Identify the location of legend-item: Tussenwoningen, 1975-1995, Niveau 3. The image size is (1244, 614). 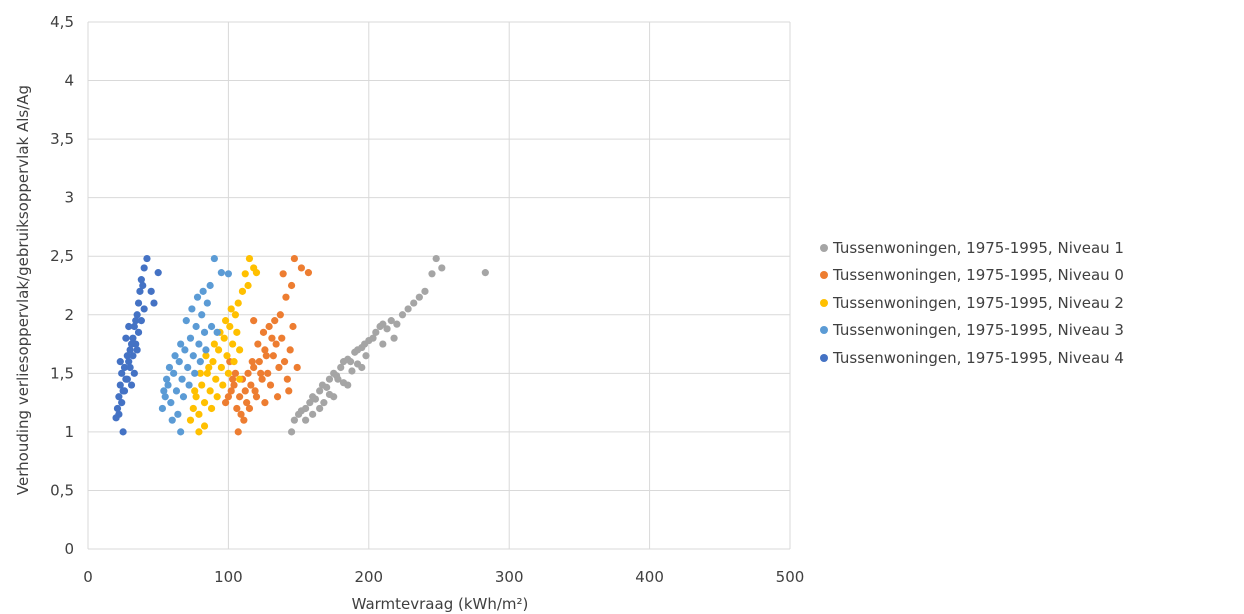
(972, 331).